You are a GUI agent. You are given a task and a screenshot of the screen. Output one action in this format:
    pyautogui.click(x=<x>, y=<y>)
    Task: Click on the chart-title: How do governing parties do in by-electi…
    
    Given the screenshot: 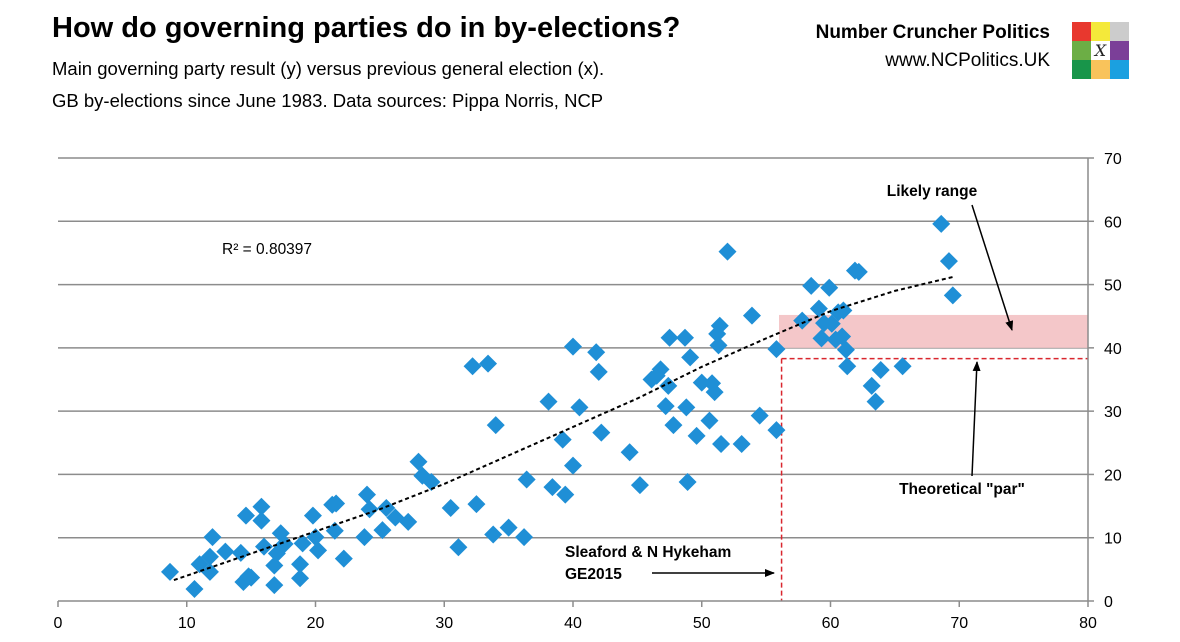 What is the action you would take?
    pyautogui.click(x=366, y=28)
    